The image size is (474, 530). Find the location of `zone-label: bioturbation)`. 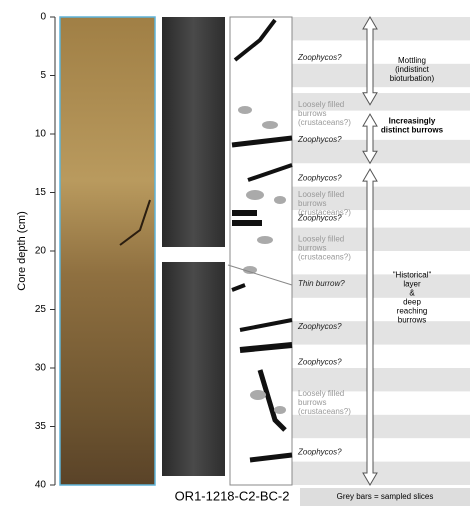

zone-label: bioturbation) is located at coordinates (412, 78).